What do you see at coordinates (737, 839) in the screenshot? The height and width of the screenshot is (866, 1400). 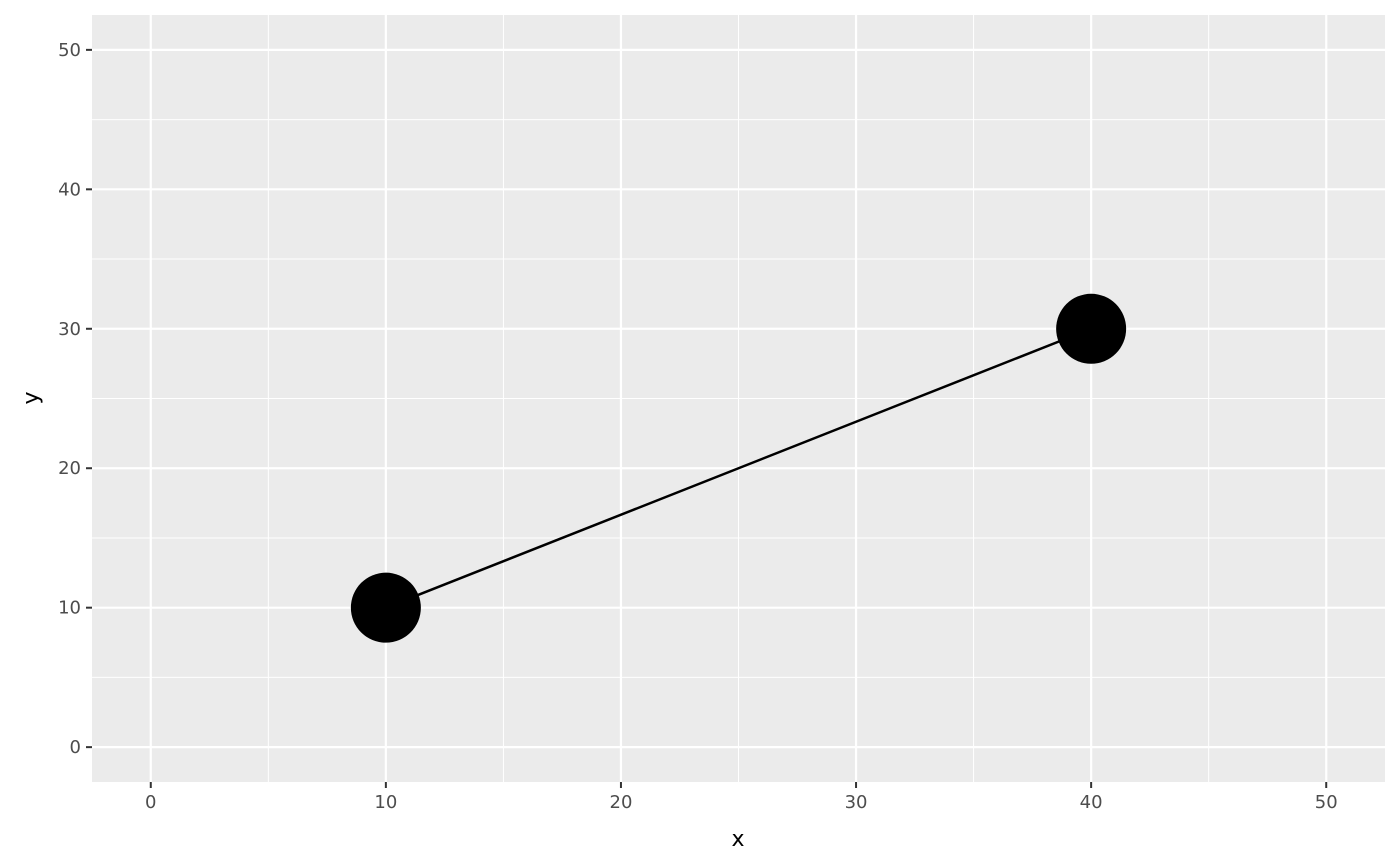 I see `x-axis-title: x` at bounding box center [737, 839].